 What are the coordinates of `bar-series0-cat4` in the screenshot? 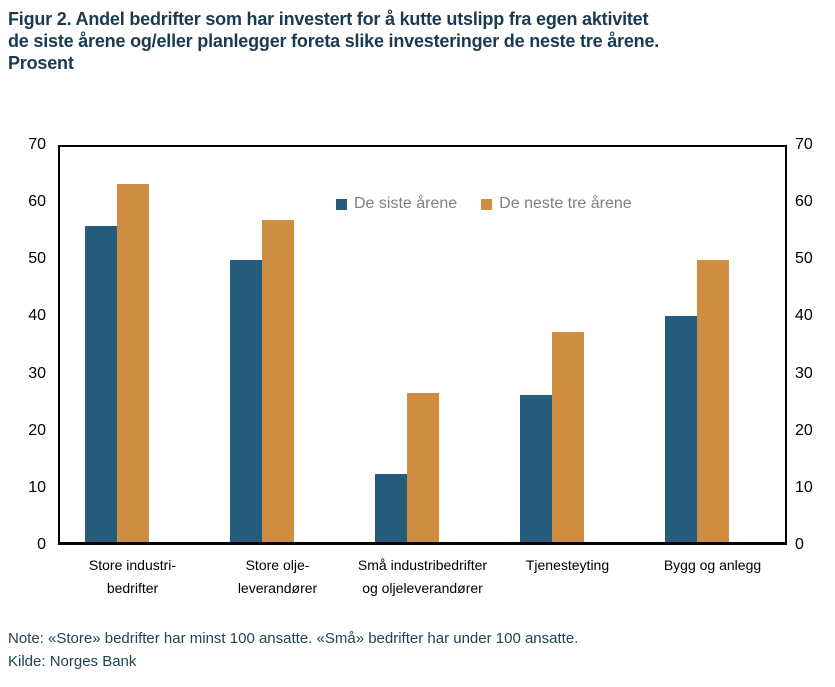 It's located at (680, 429).